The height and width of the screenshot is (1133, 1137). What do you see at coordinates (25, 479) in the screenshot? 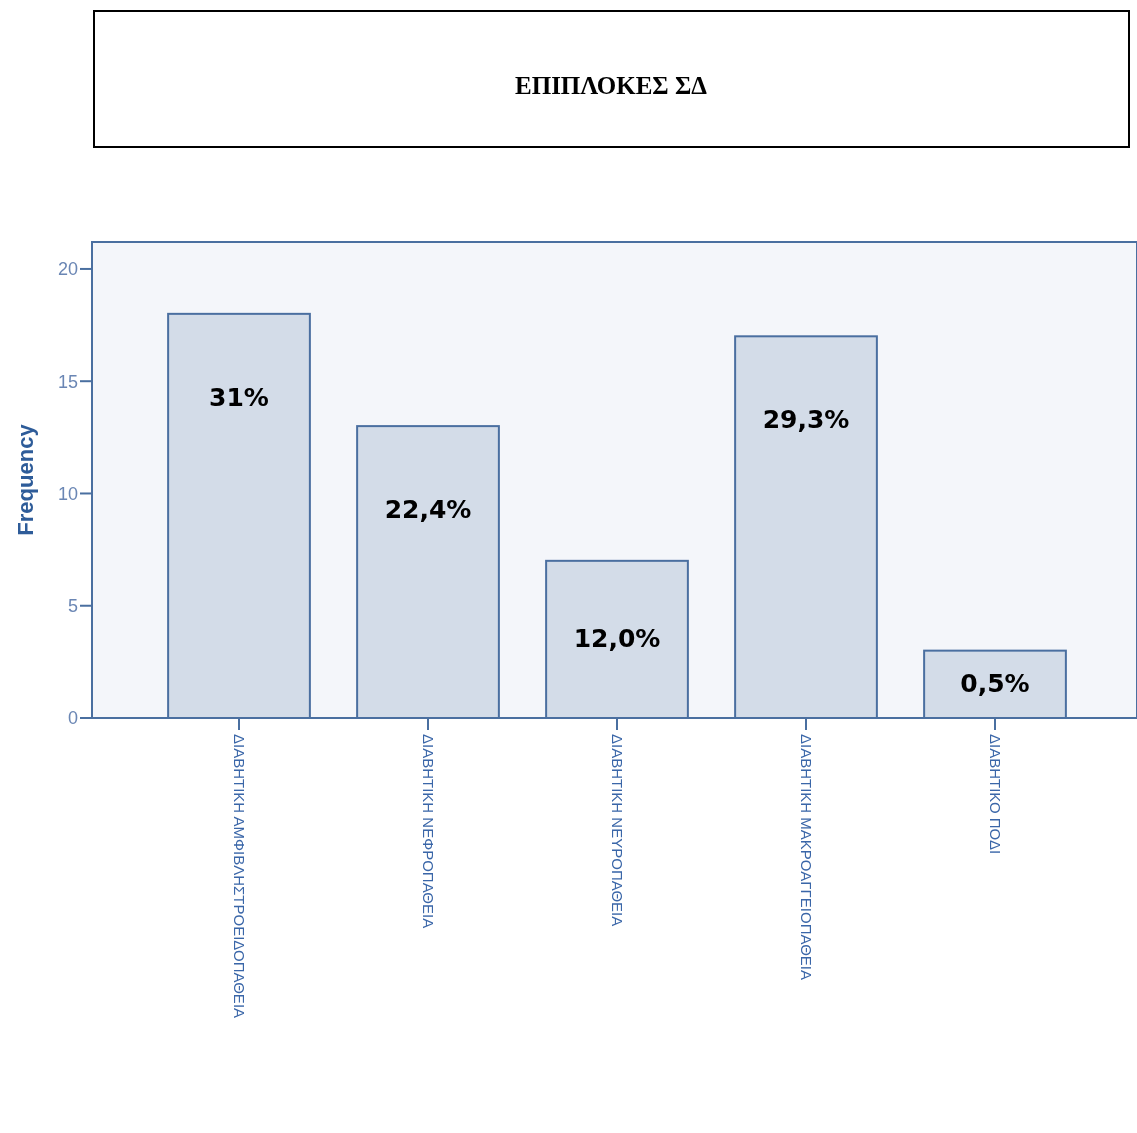
I see `y-axis-title: Frequency` at bounding box center [25, 479].